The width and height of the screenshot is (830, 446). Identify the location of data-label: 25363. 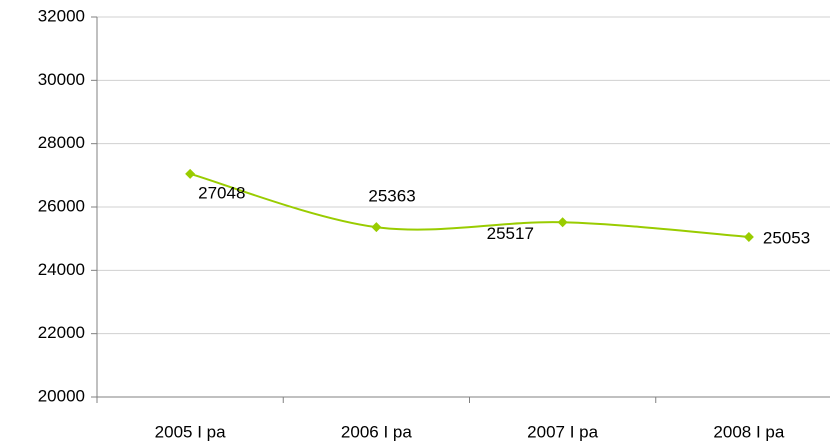
(391, 196).